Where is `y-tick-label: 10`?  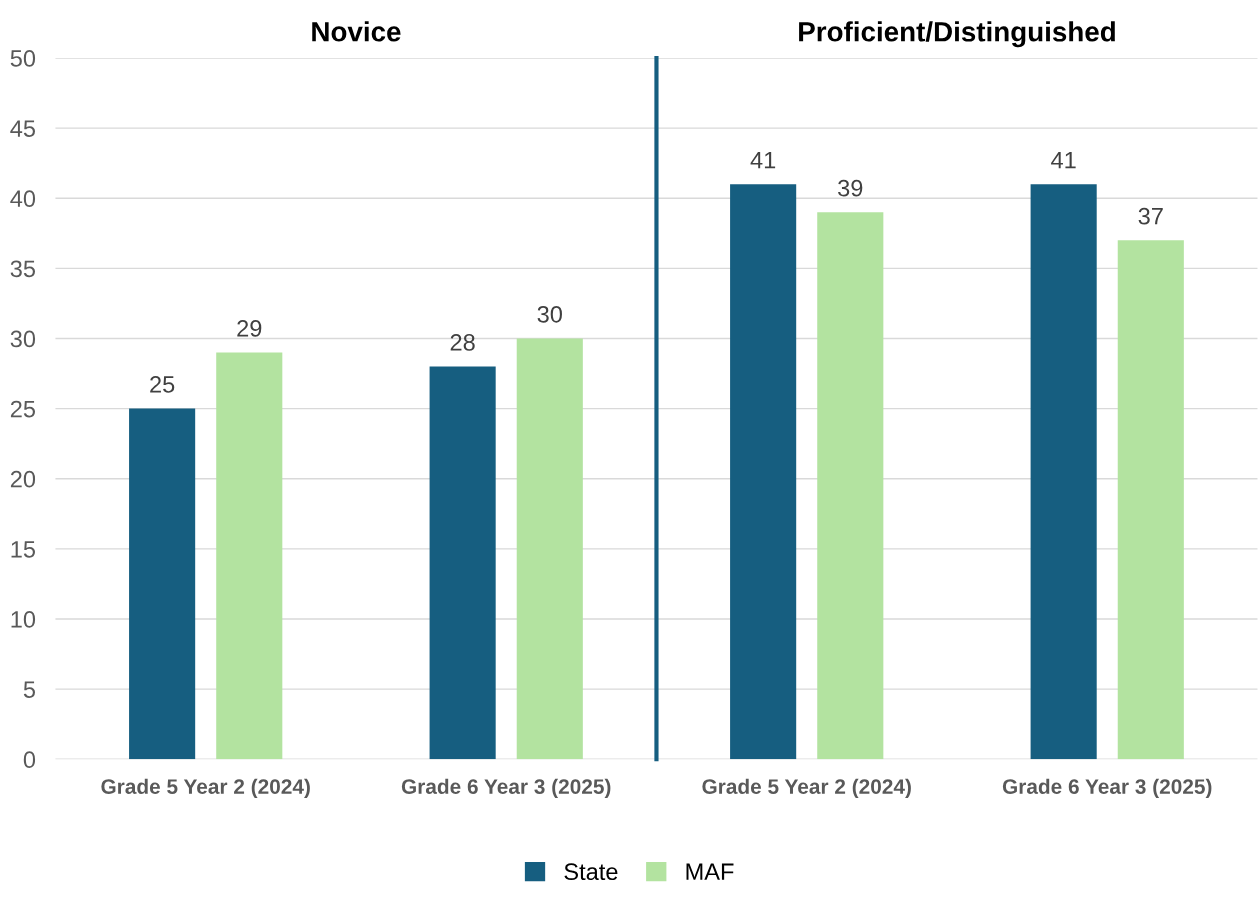 y-tick-label: 10 is located at coordinates (23, 619).